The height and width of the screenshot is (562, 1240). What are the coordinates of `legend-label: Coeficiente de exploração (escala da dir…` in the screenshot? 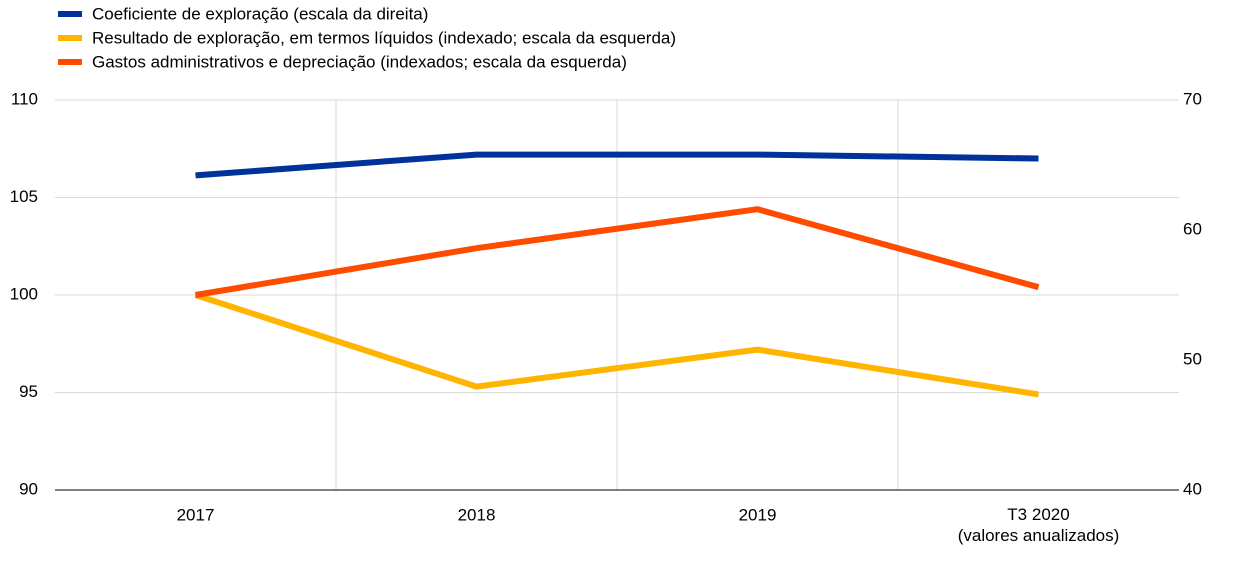 It's located at (260, 13).